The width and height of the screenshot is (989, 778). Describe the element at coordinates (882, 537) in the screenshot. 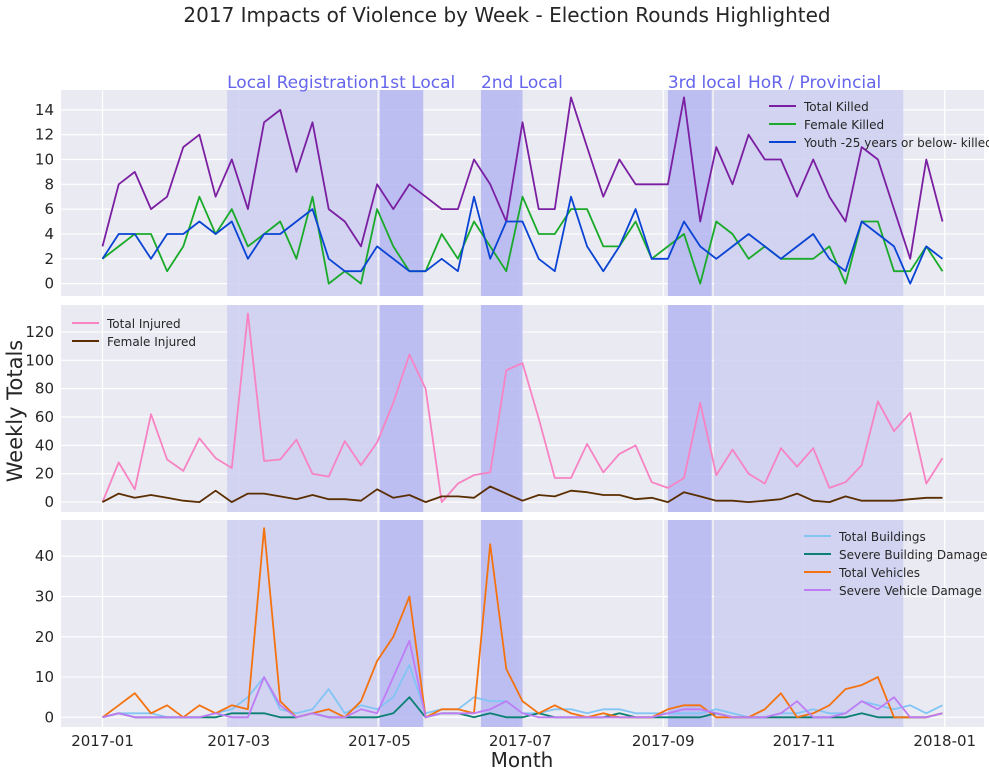

I see `legend-label: Total Buildings` at that location.